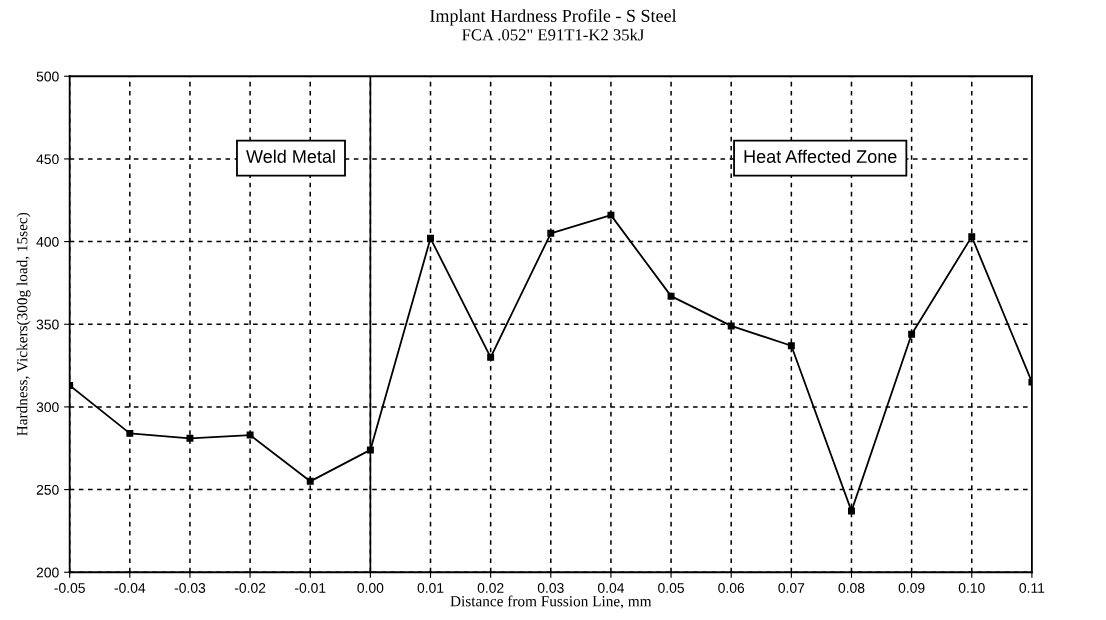 The image size is (1106, 620). What do you see at coordinates (911, 588) in the screenshot?
I see `x-tick-label: 0.09` at bounding box center [911, 588].